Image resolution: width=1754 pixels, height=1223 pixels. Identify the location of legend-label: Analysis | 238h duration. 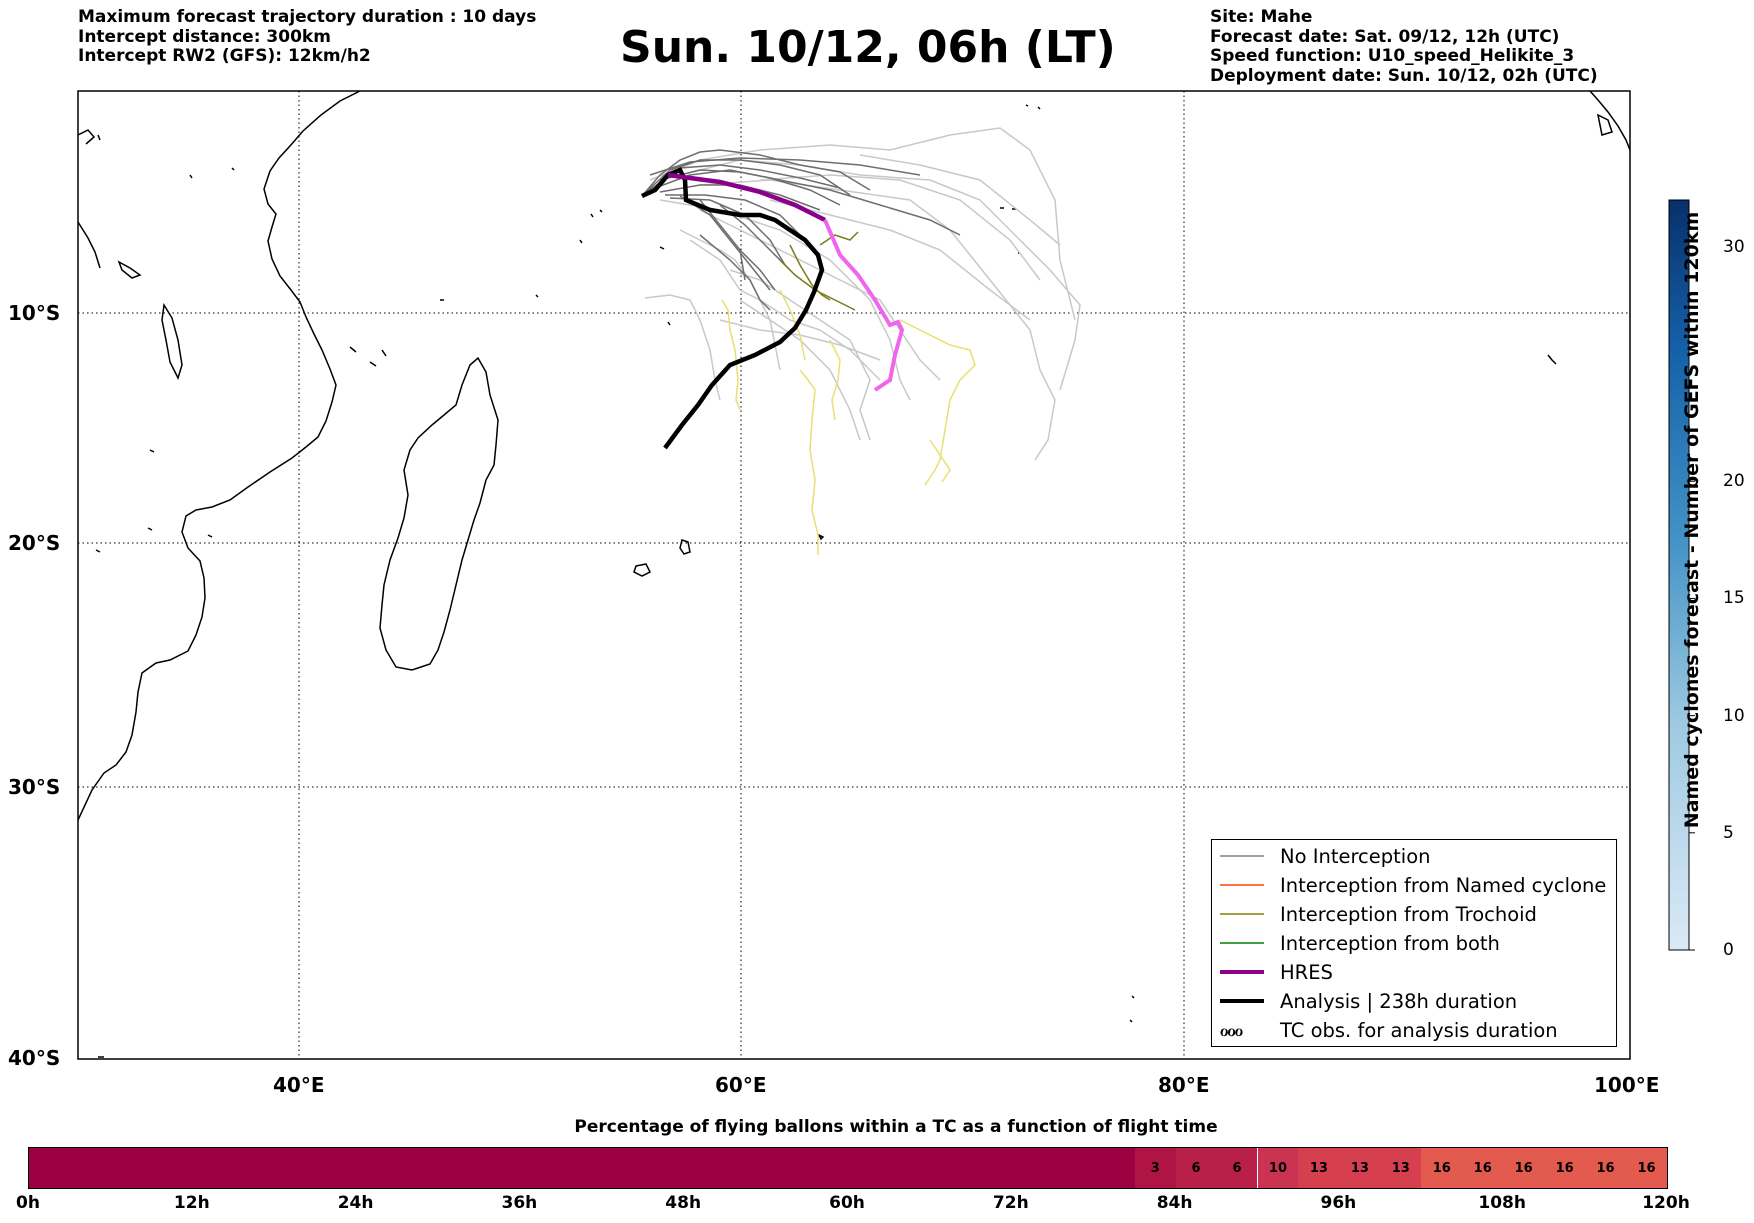
(1399, 1001).